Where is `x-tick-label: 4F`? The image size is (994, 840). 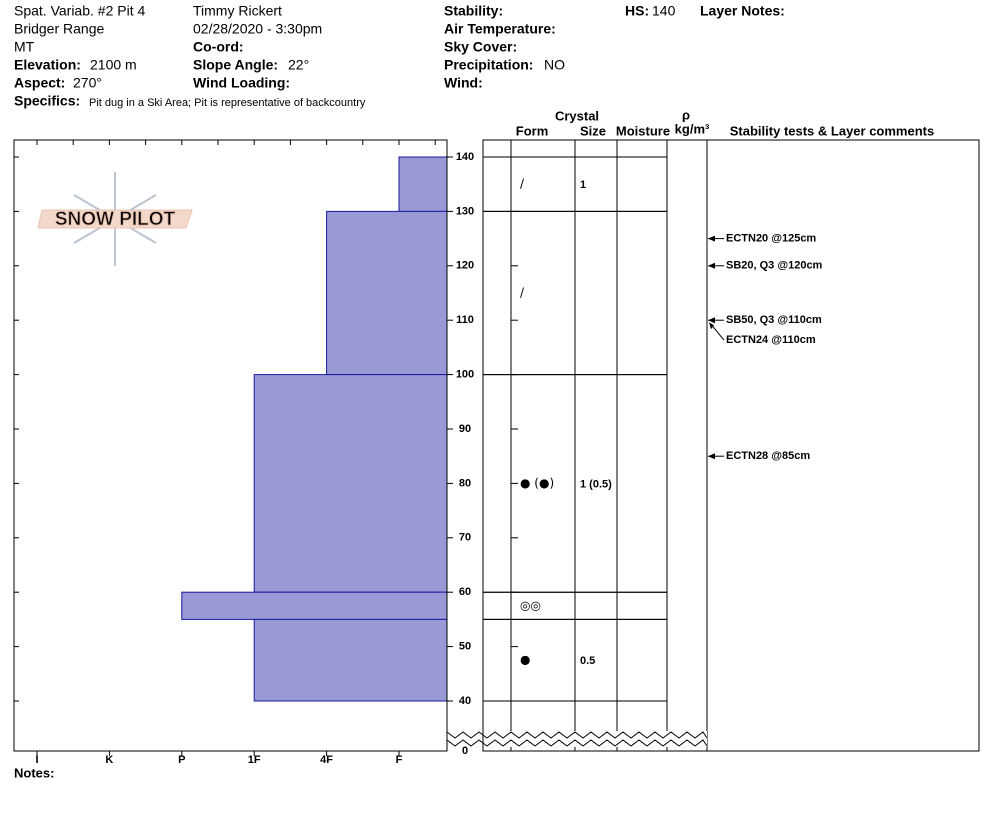
x-tick-label: 4F is located at coordinates (326, 760).